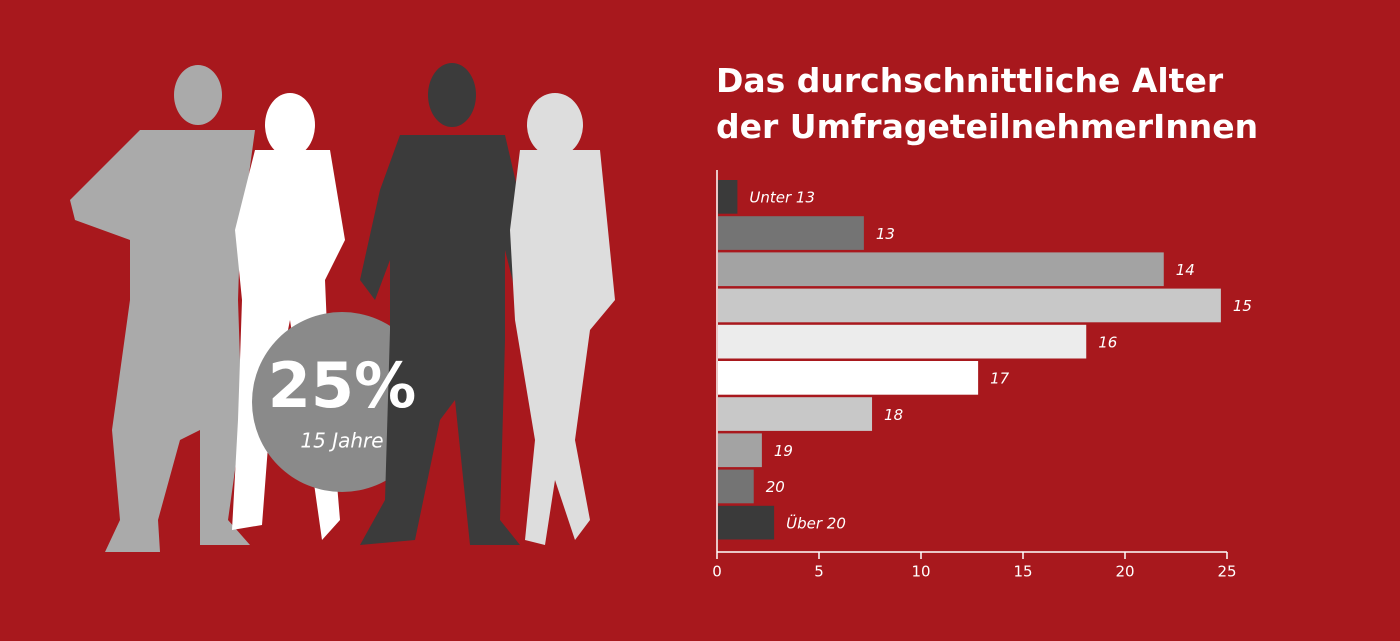 This screenshot has height=641, width=1400. What do you see at coordinates (816, 522) in the screenshot?
I see `bar-label: Über 20` at bounding box center [816, 522].